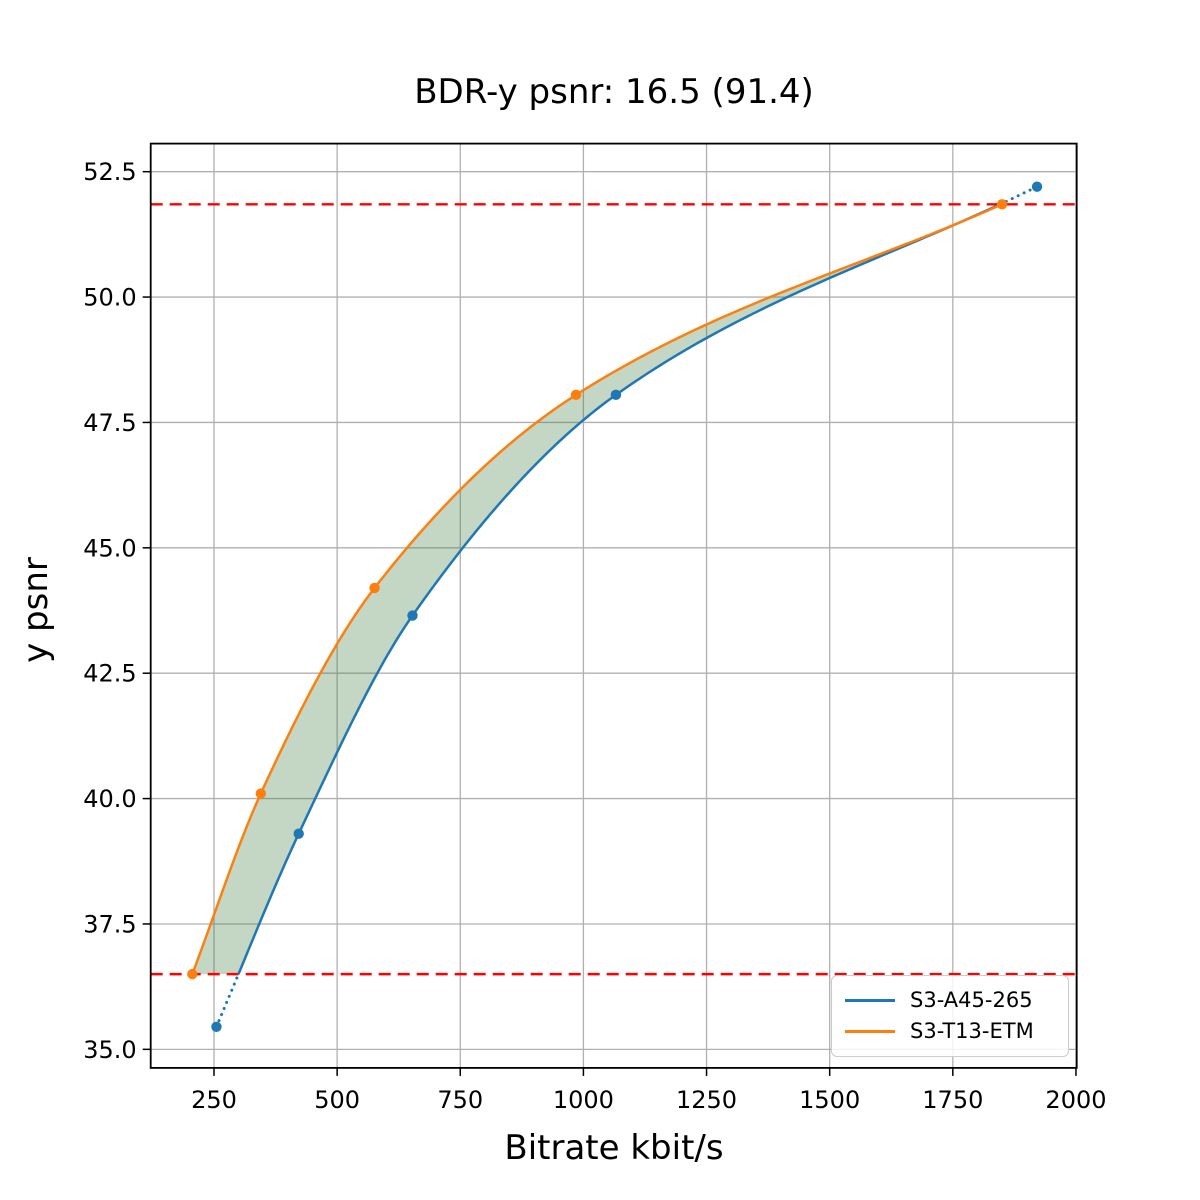 Image resolution: width=1200 pixels, height=1200 pixels. Describe the element at coordinates (648, 1100) in the screenshot. I see `x-tick-labels: 250 500 750 1000 1250 1500 1750 2000` at that location.